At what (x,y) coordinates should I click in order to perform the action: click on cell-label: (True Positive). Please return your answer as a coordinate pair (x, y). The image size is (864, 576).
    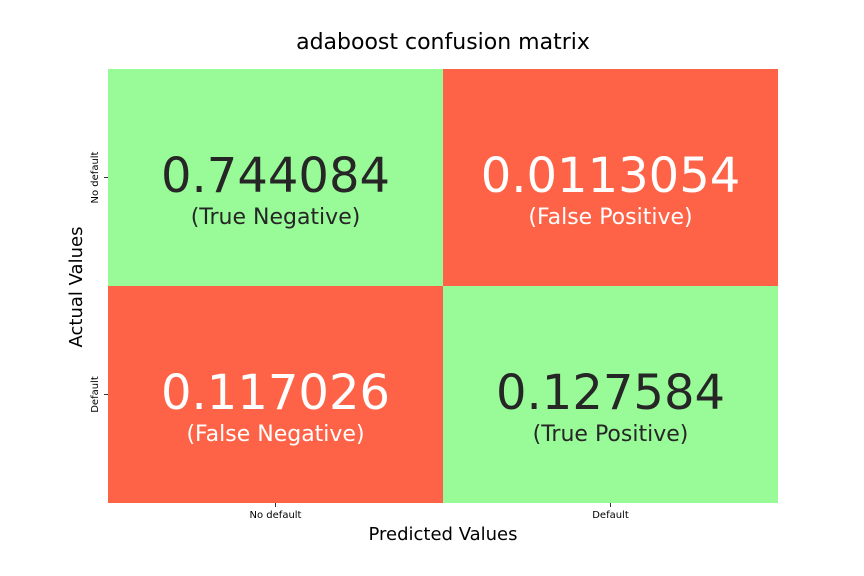
    Looking at the image, I should click on (611, 434).